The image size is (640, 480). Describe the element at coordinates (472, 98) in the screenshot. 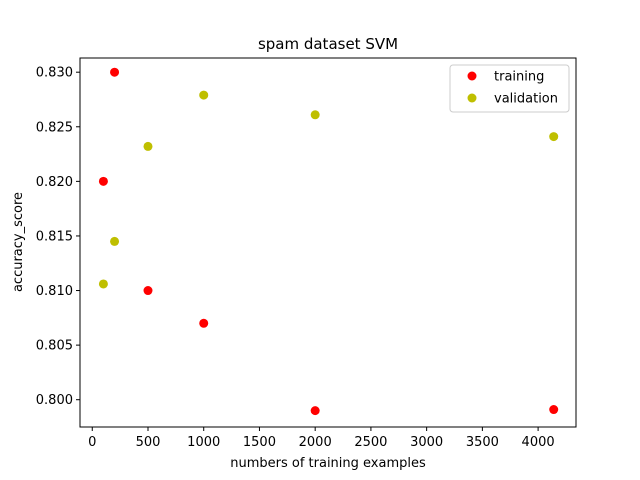

I see `legend-marker-validation` at that location.